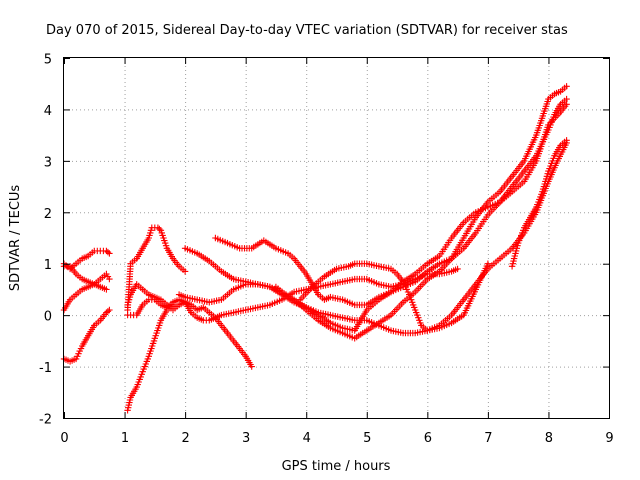 This screenshot has width=640, height=480. I want to click on x-axis-label: GPS time / hours, so click(336, 466).